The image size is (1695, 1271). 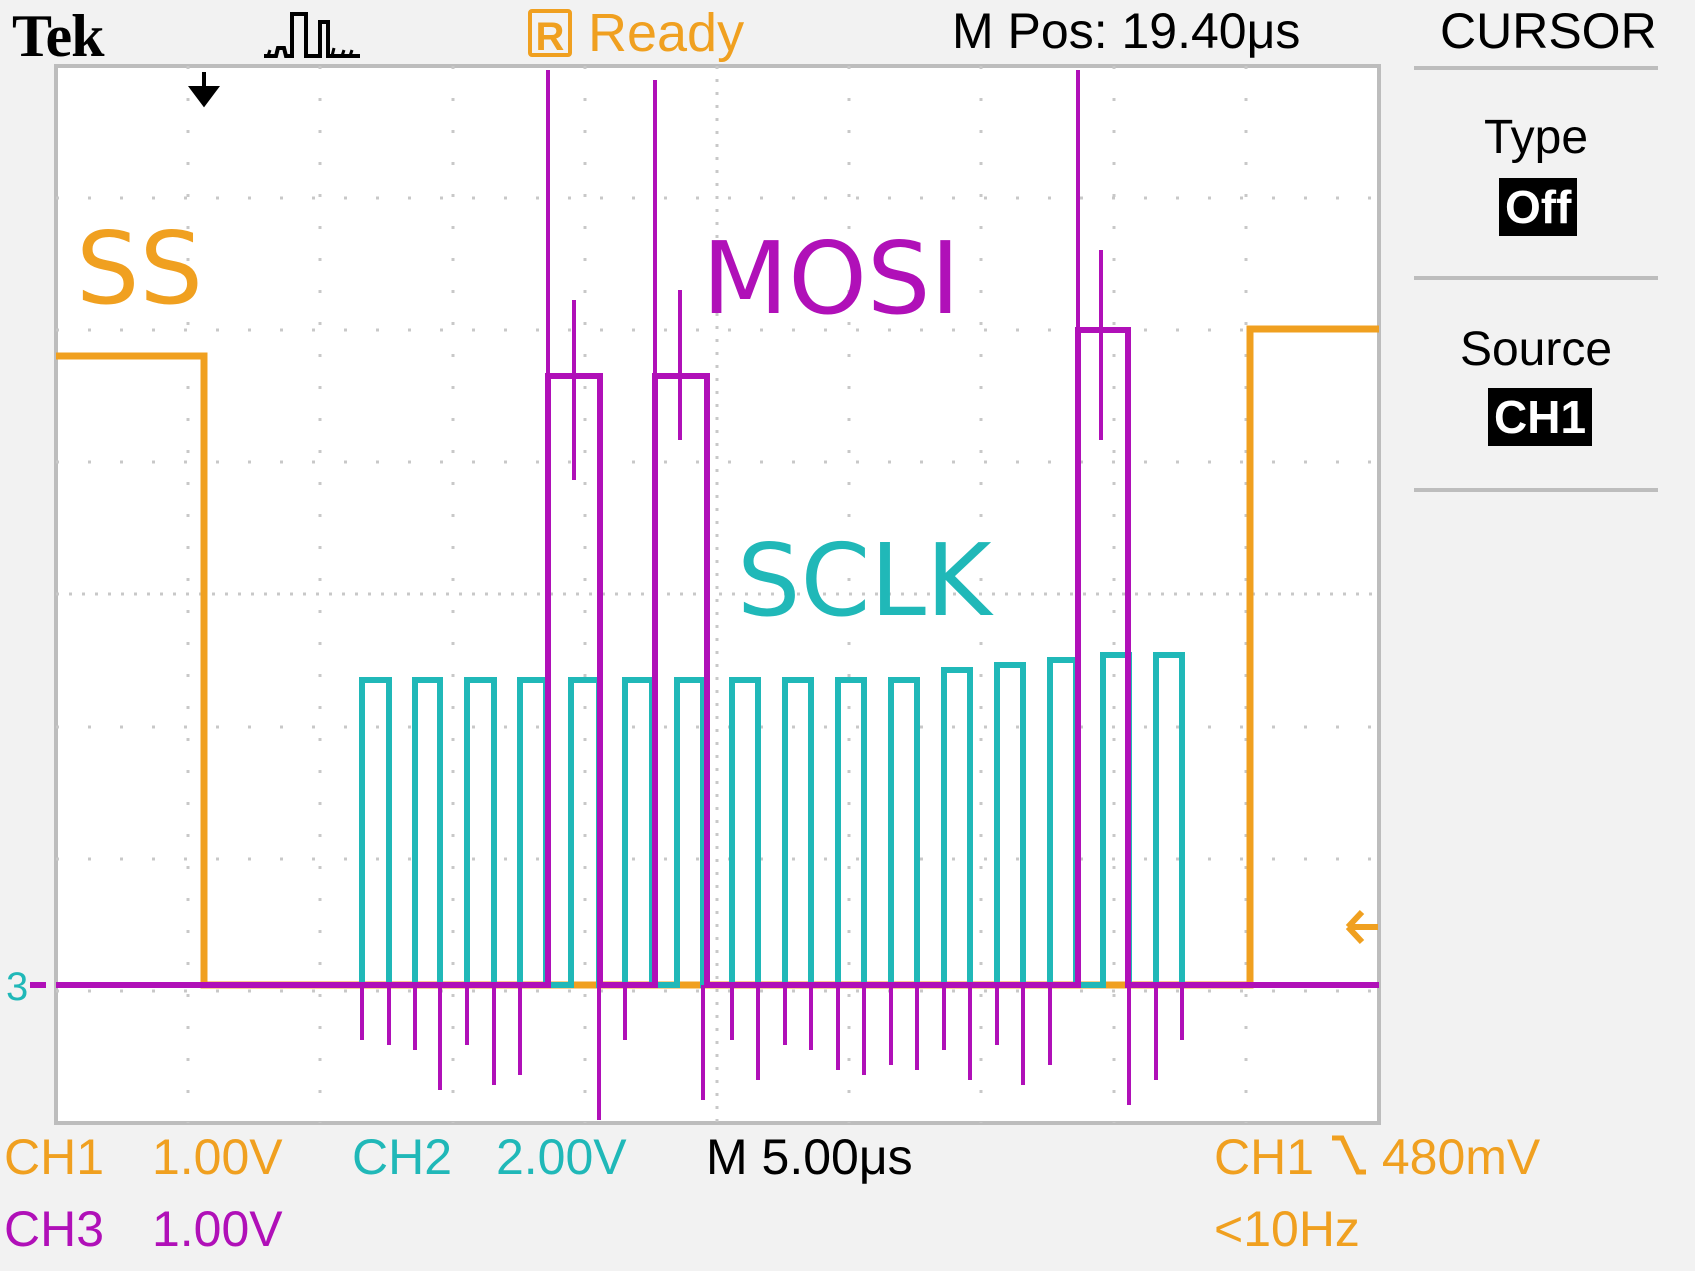 I want to click on ground-reference-marker: 3, so click(x=17, y=987).